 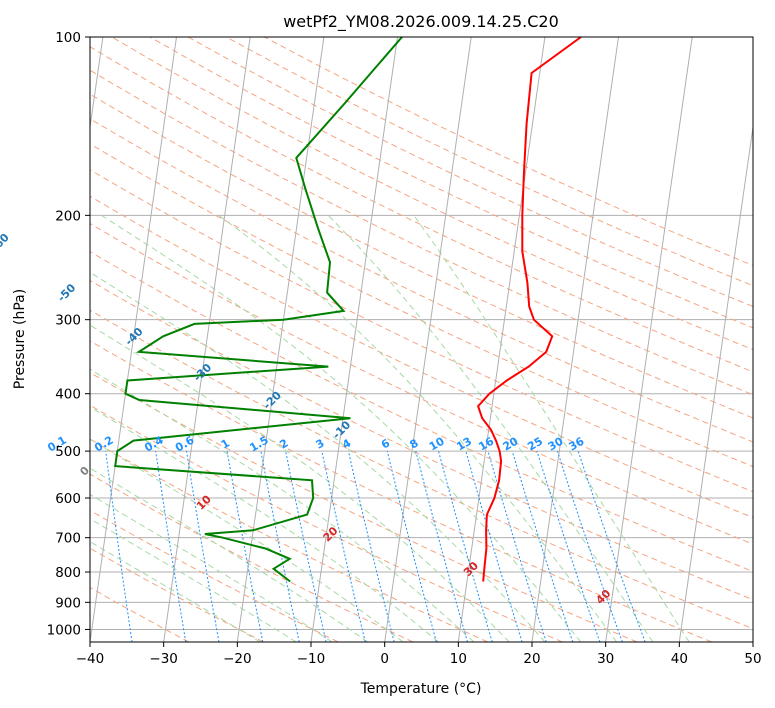 I want to click on y-tick-label: 800, so click(x=68, y=573).